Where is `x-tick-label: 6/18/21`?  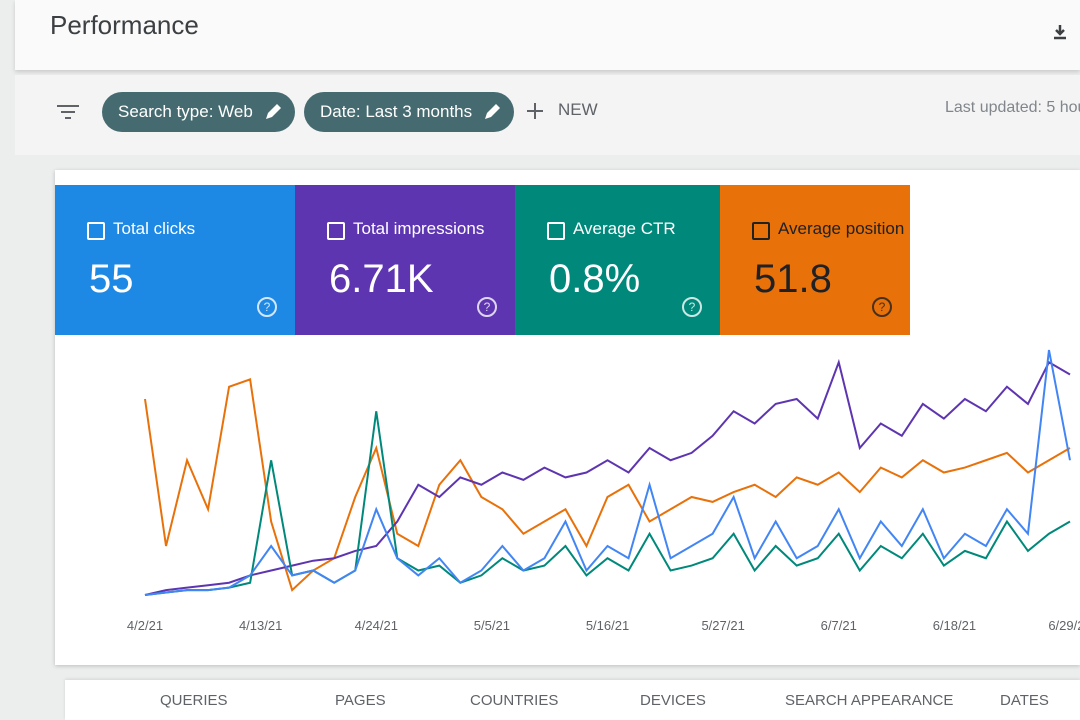 x-tick-label: 6/18/21 is located at coordinates (954, 625).